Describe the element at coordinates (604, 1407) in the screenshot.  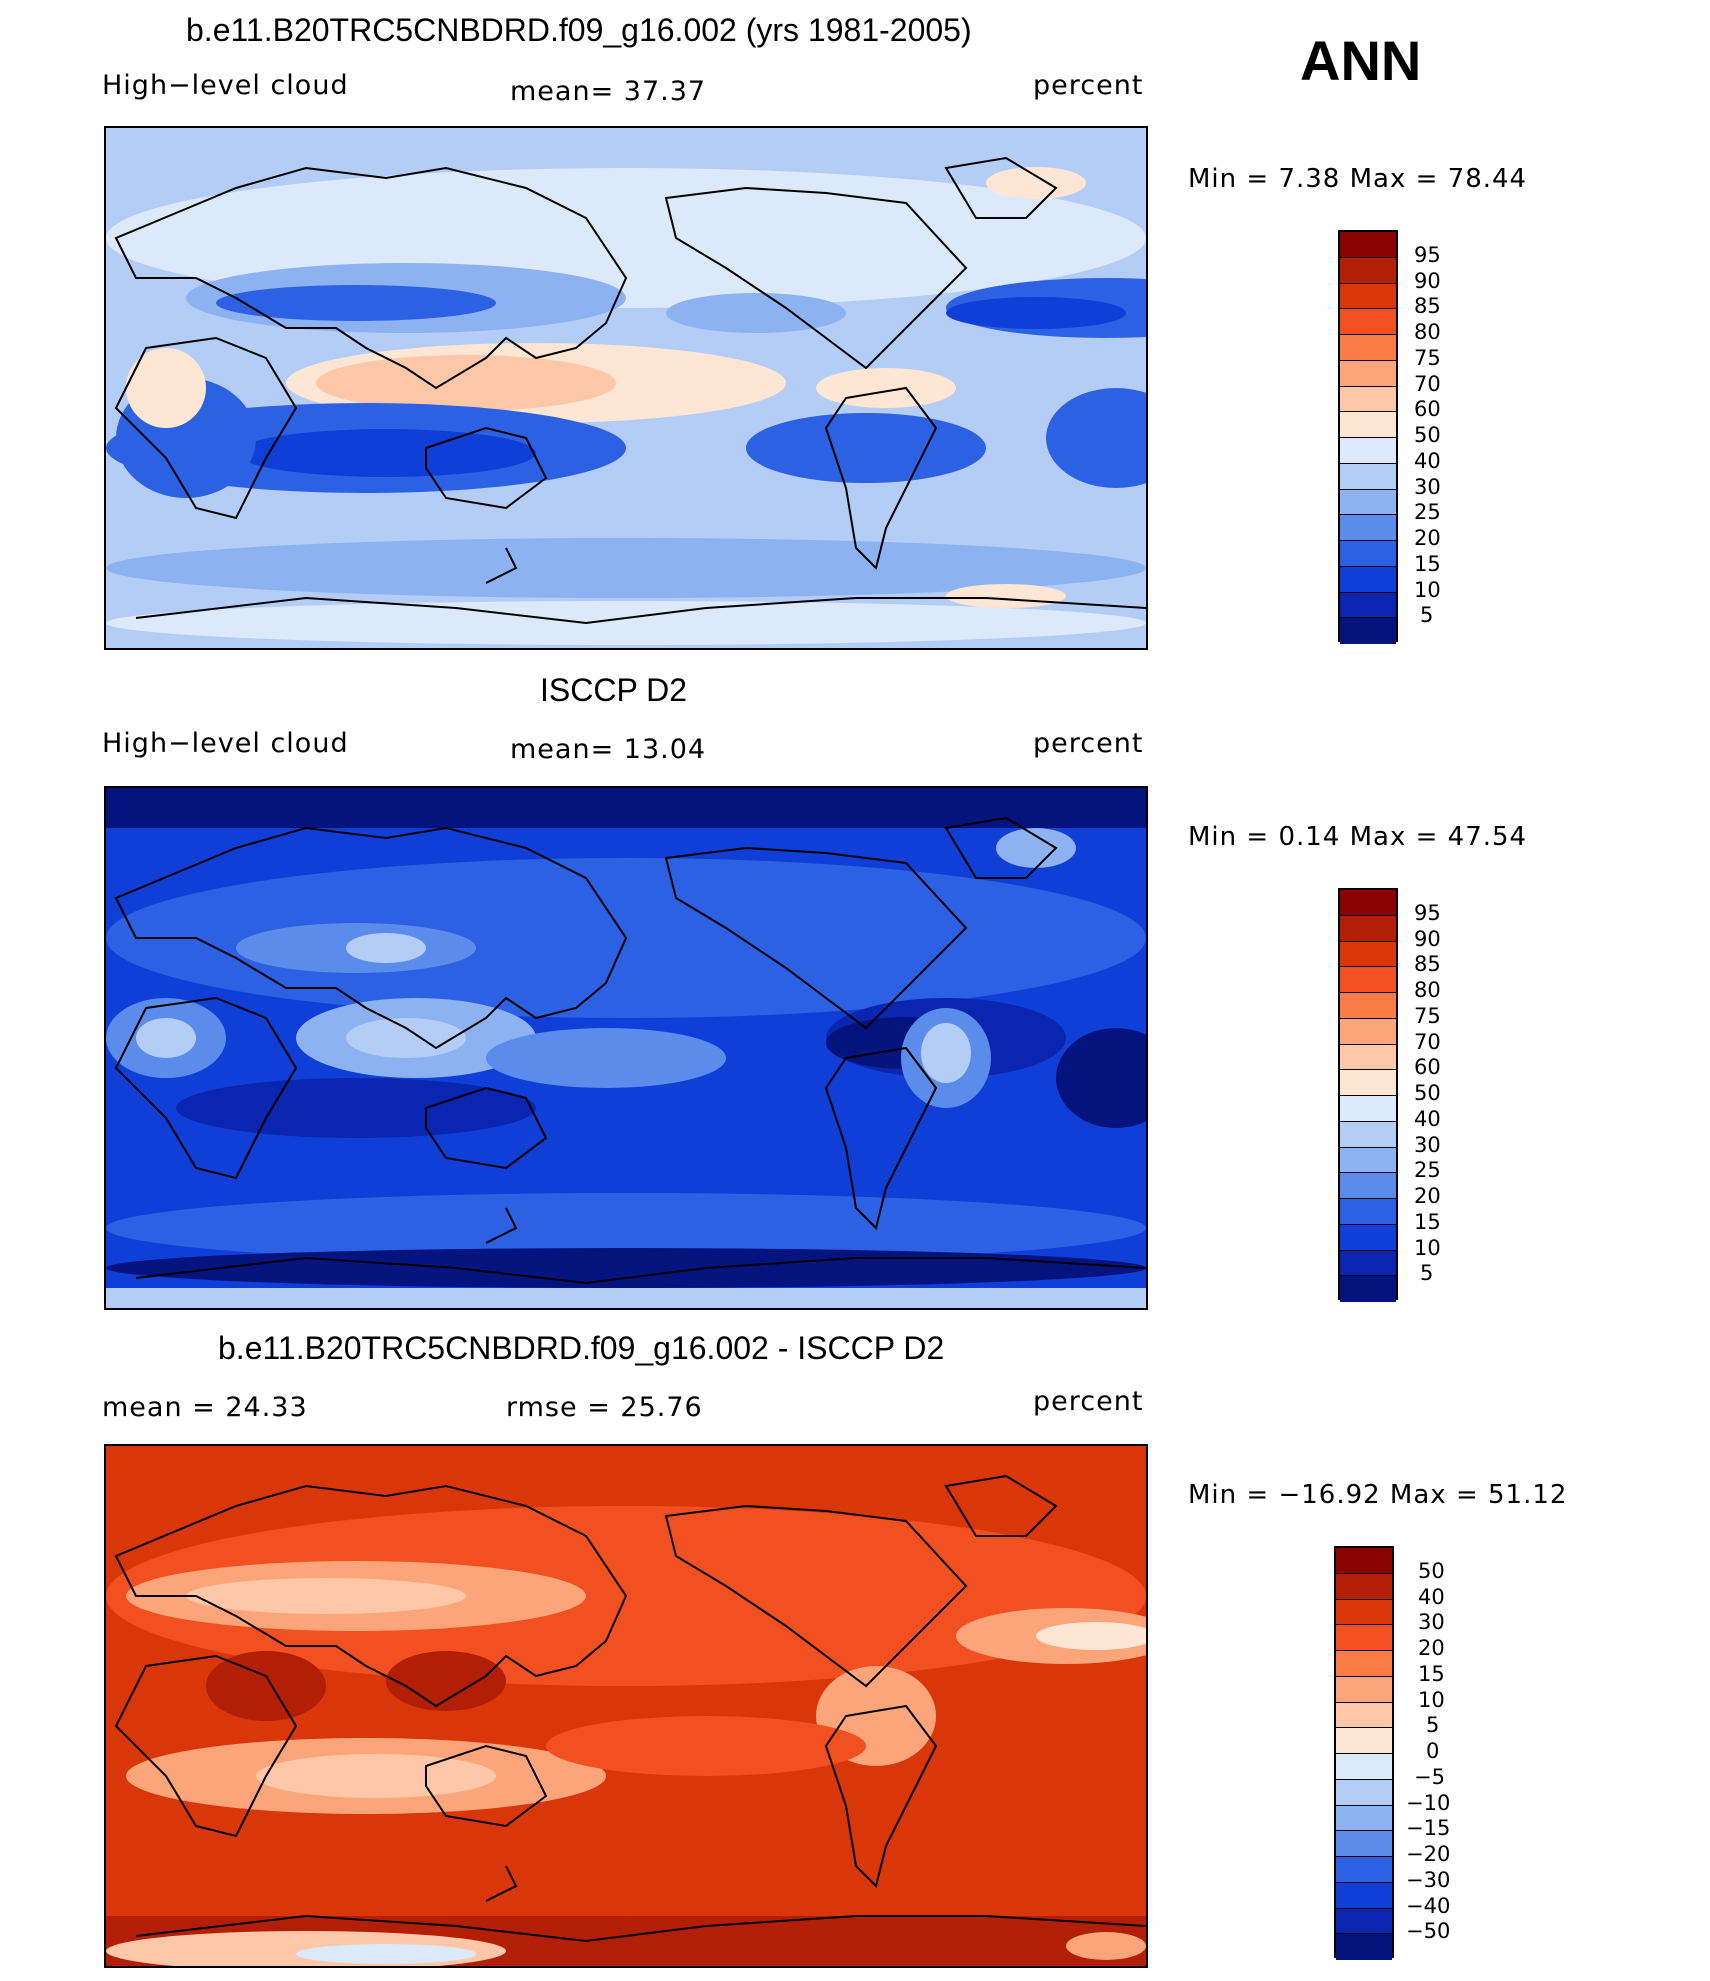
I see `panel3-rmse-label: rmse = 25.76` at that location.